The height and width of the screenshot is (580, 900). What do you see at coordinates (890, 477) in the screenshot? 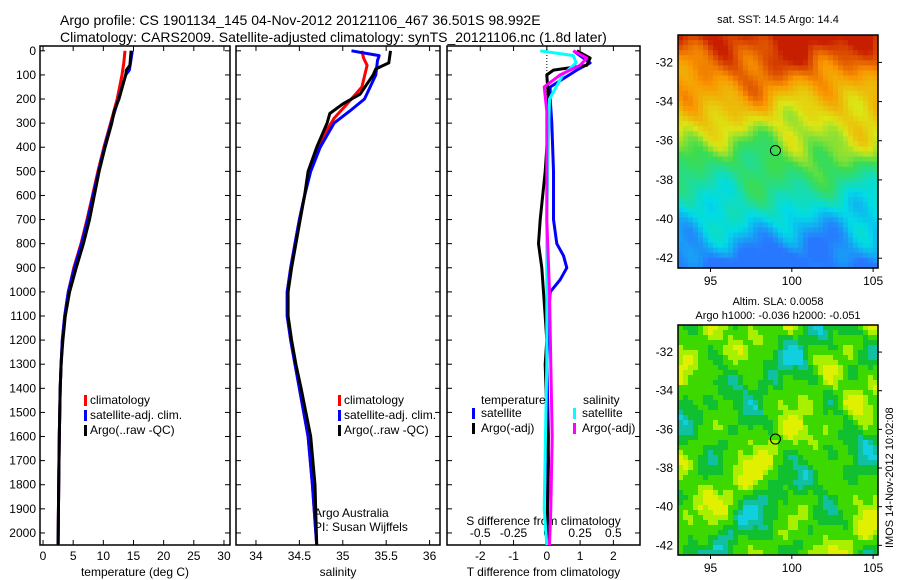
I see `footer-stamp: IMOS 14-Nov-2012 10:02:08` at bounding box center [890, 477].